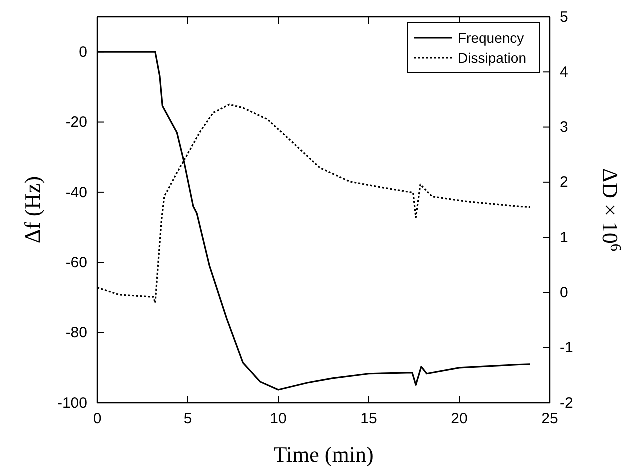 This screenshot has width=636, height=472. I want to click on y2-tick-label: 2, so click(564, 183).